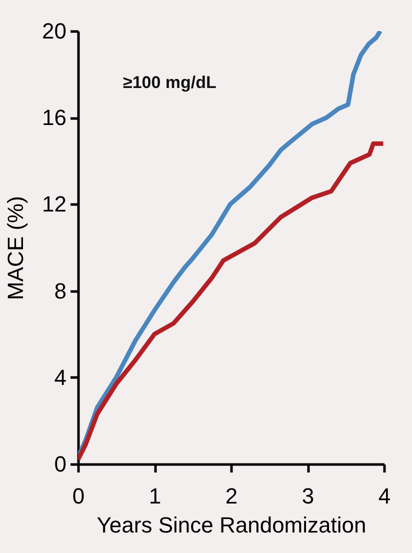  I want to click on annotation: ≥100 mg/dL, so click(169, 82).